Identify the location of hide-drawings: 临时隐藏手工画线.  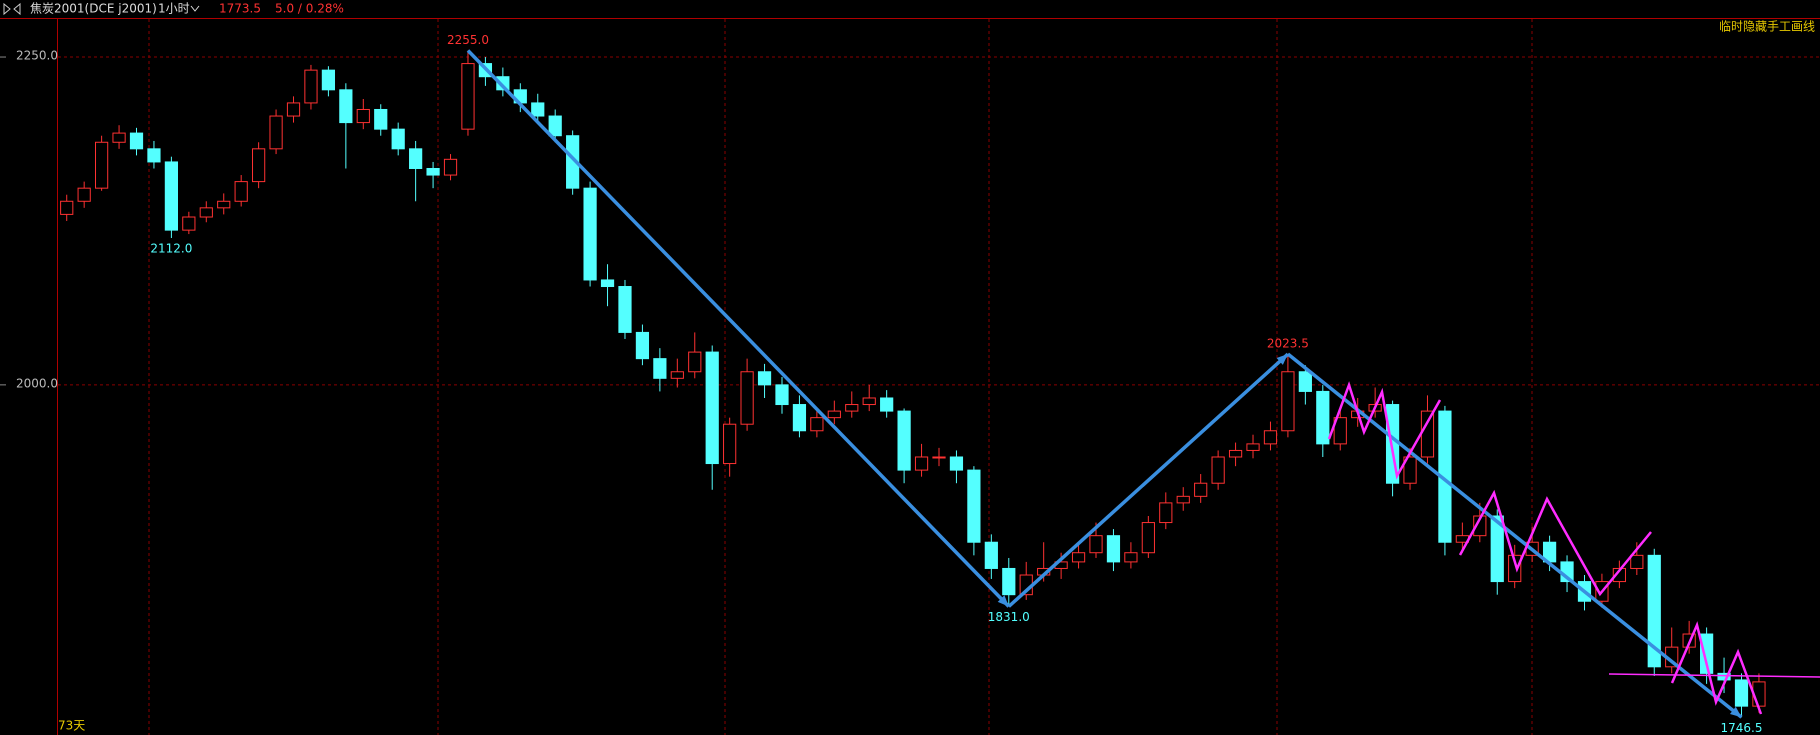
(1767, 27).